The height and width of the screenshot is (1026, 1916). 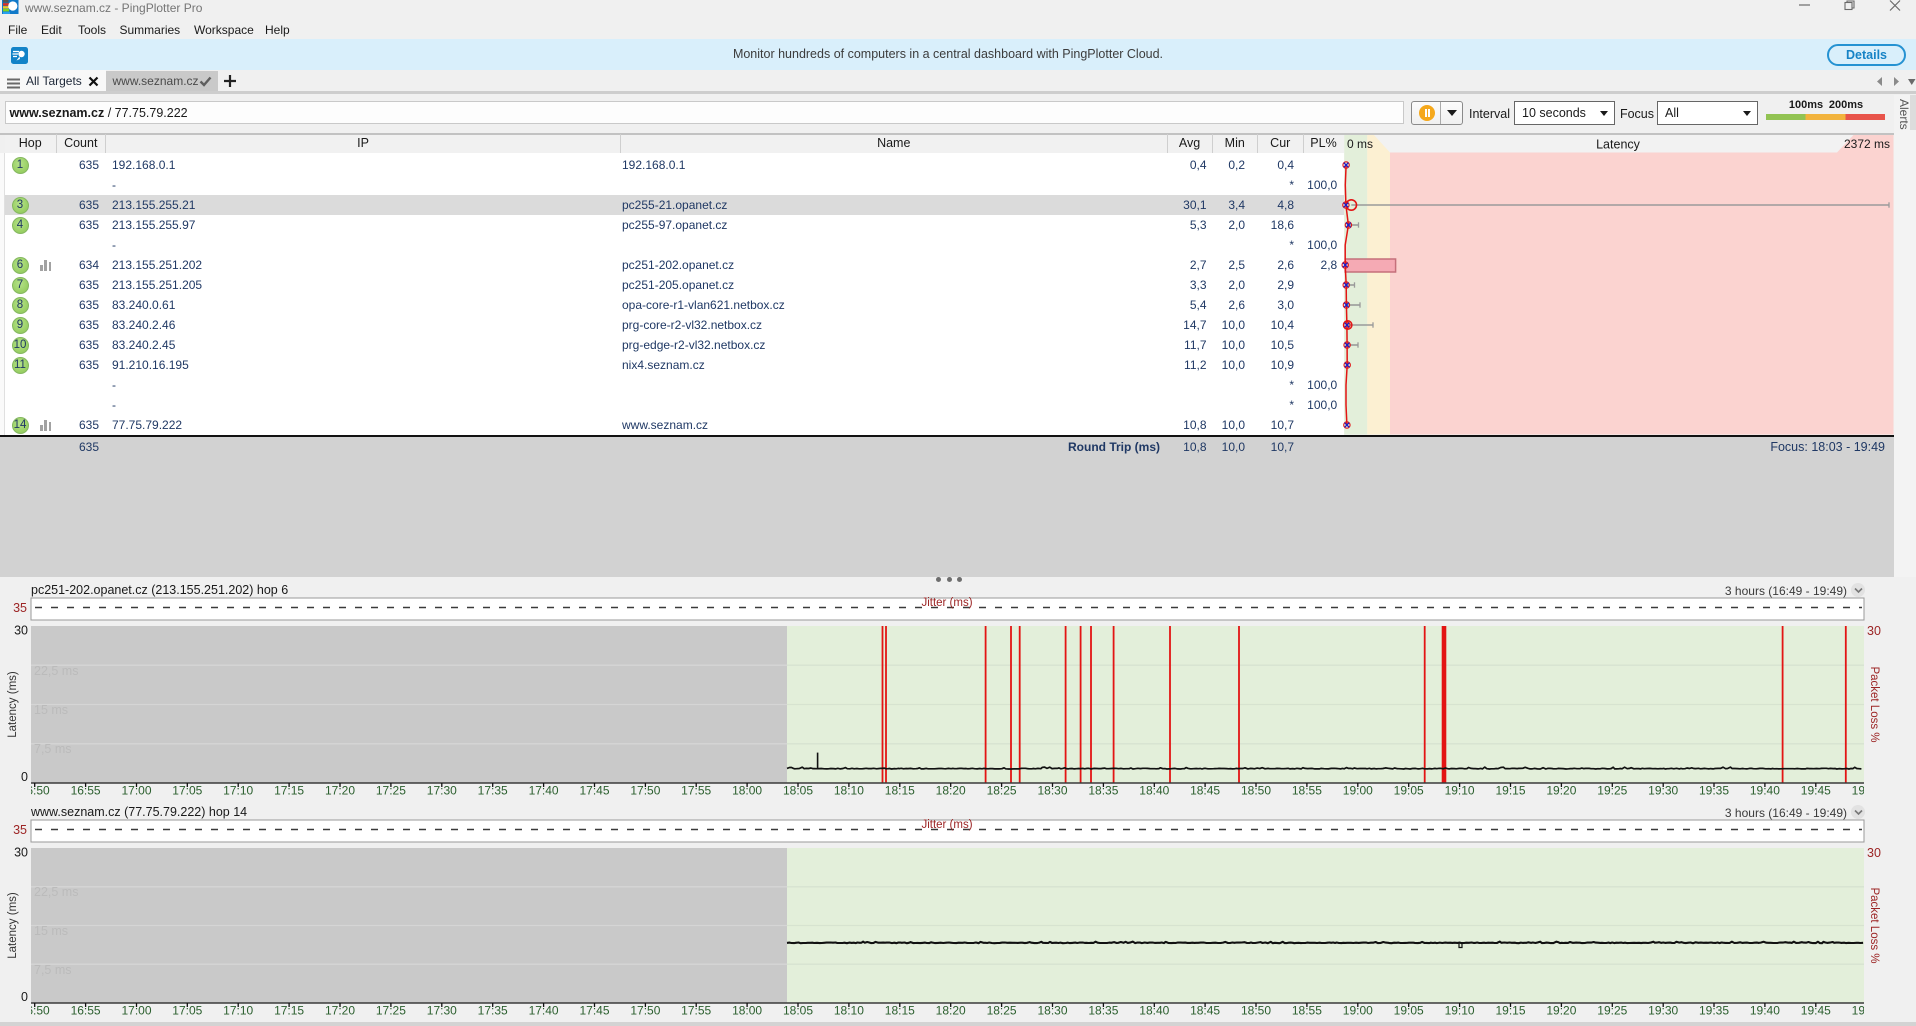 I want to click on svg-text: Latency, so click(x=1618, y=145).